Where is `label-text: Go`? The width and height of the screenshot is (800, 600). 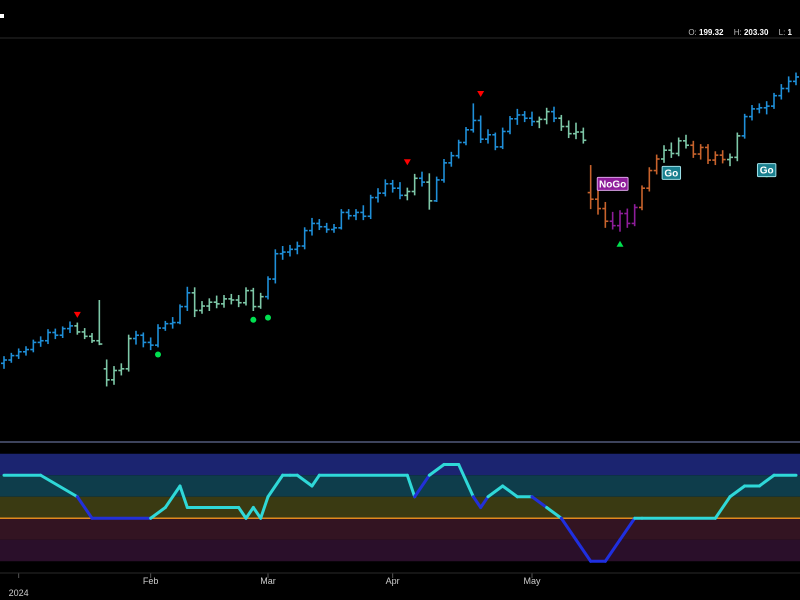
label-text: Go is located at coordinates (671, 173).